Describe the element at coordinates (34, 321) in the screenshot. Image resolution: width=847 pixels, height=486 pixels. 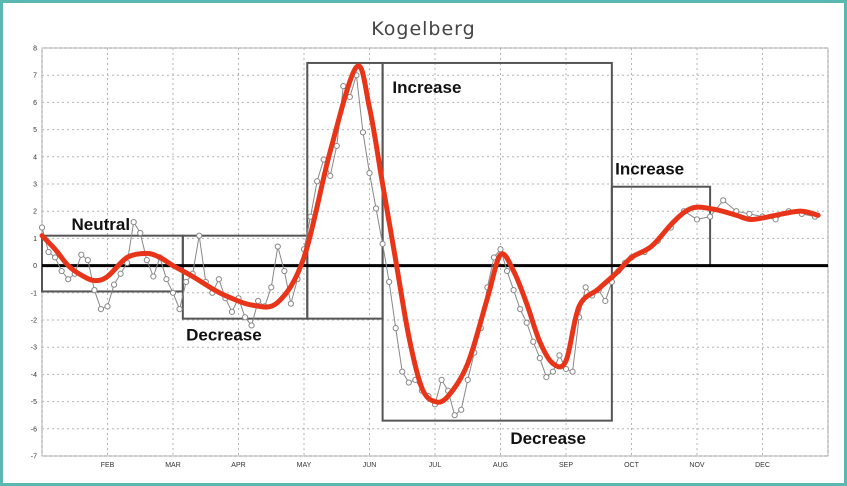
I see `y-tick-label: -2` at that location.